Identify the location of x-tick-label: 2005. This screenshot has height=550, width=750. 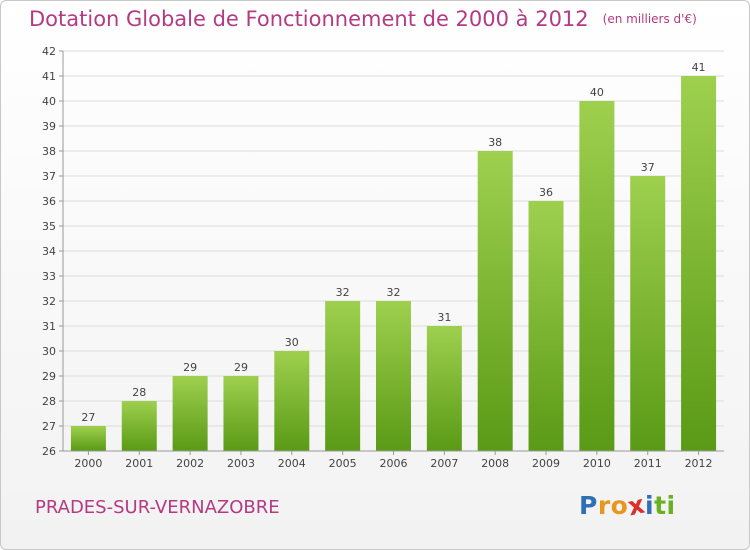
(343, 463).